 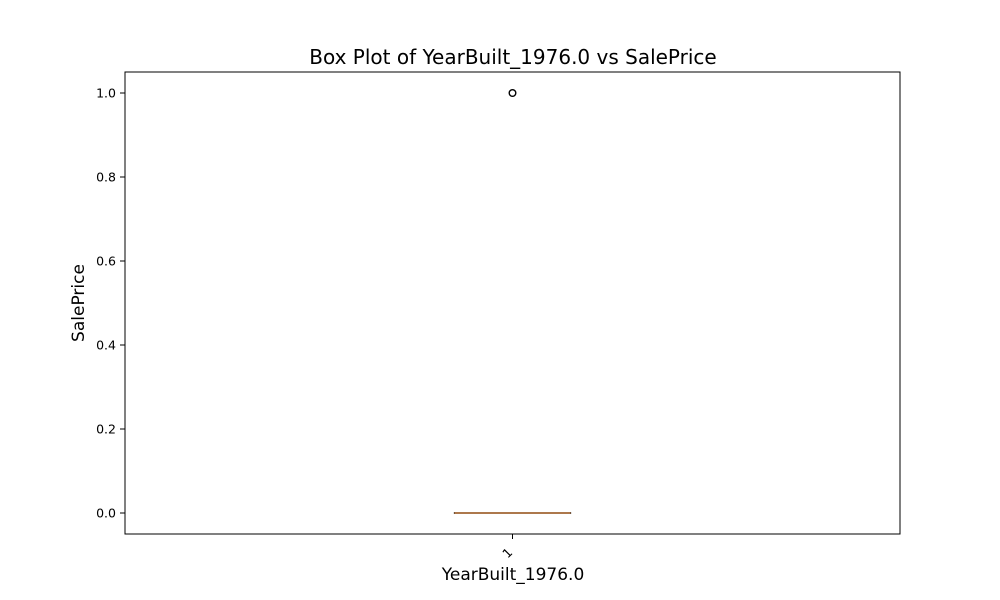 What do you see at coordinates (79, 303) in the screenshot?
I see `y-axis-label: SalePrice` at bounding box center [79, 303].